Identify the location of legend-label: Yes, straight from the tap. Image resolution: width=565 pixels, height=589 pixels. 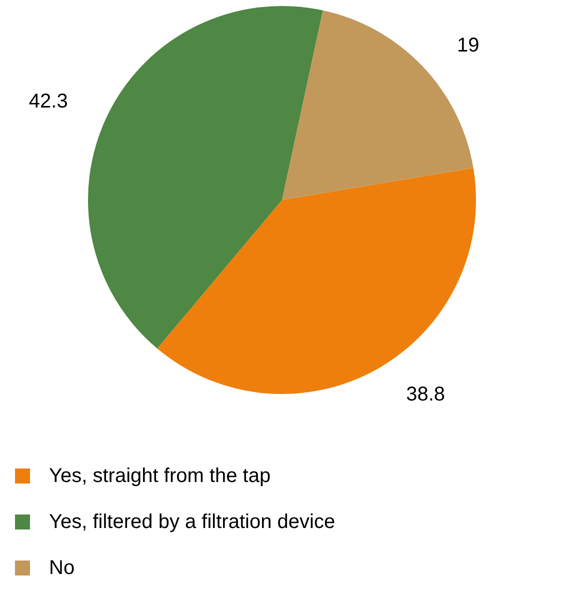
(160, 476).